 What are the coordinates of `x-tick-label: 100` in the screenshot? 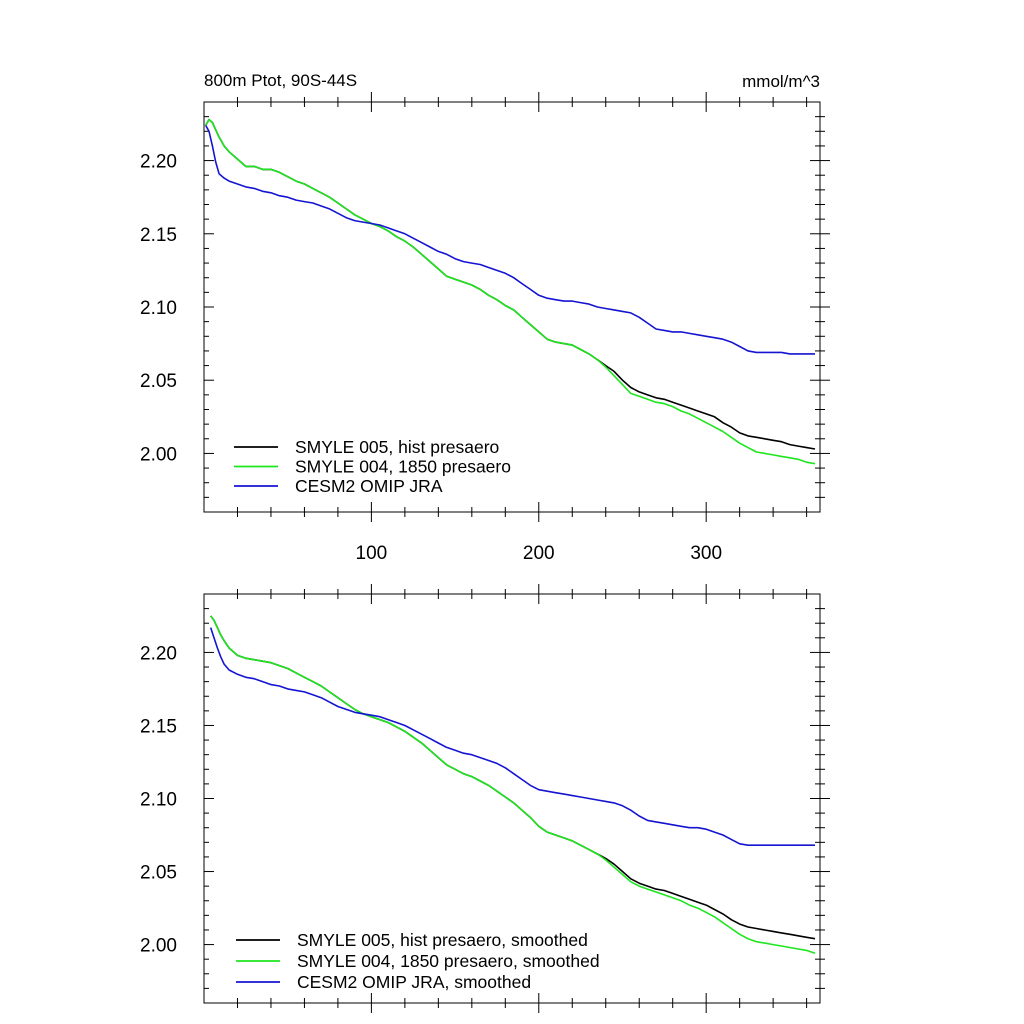 It's located at (372, 553).